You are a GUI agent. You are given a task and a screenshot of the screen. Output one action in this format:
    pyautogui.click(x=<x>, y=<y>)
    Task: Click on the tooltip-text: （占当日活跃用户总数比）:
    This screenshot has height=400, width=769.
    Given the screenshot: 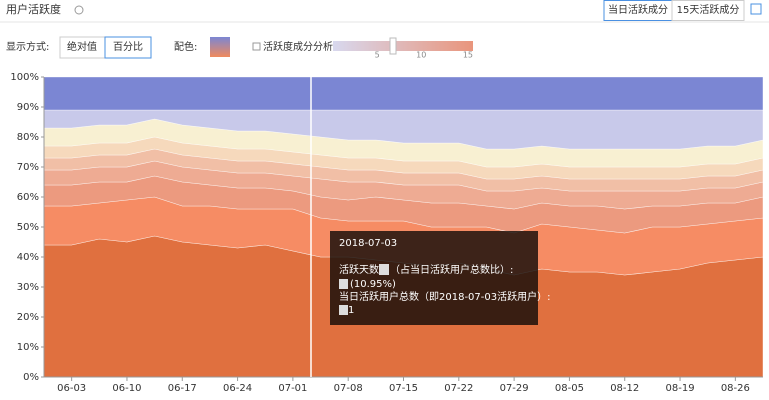 What is the action you would take?
    pyautogui.click(x=451, y=269)
    